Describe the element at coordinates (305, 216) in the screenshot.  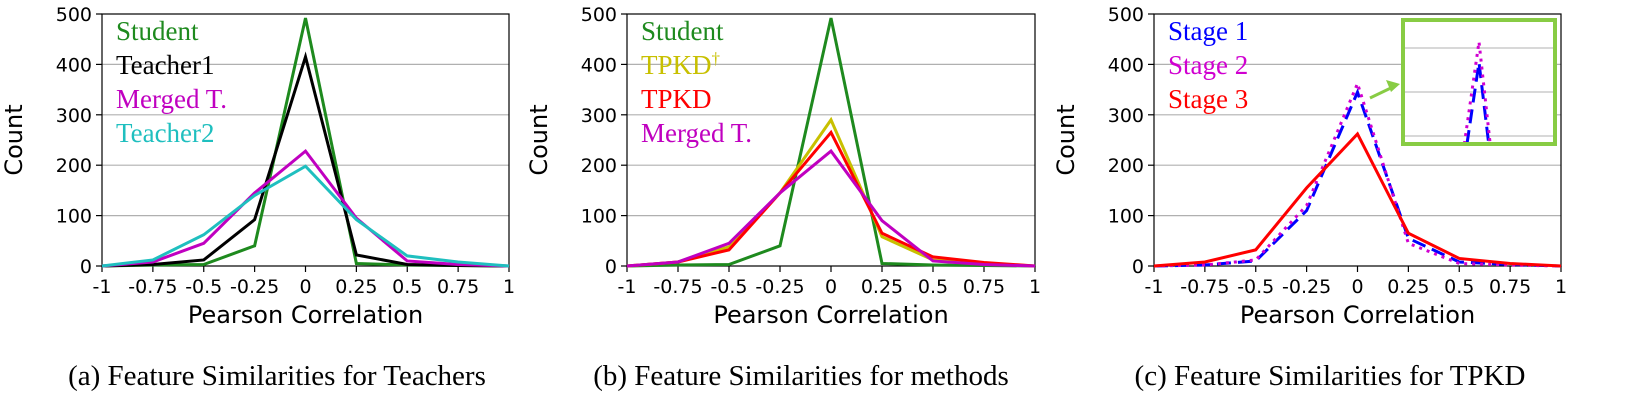
I see `series-line-teacher2` at that location.